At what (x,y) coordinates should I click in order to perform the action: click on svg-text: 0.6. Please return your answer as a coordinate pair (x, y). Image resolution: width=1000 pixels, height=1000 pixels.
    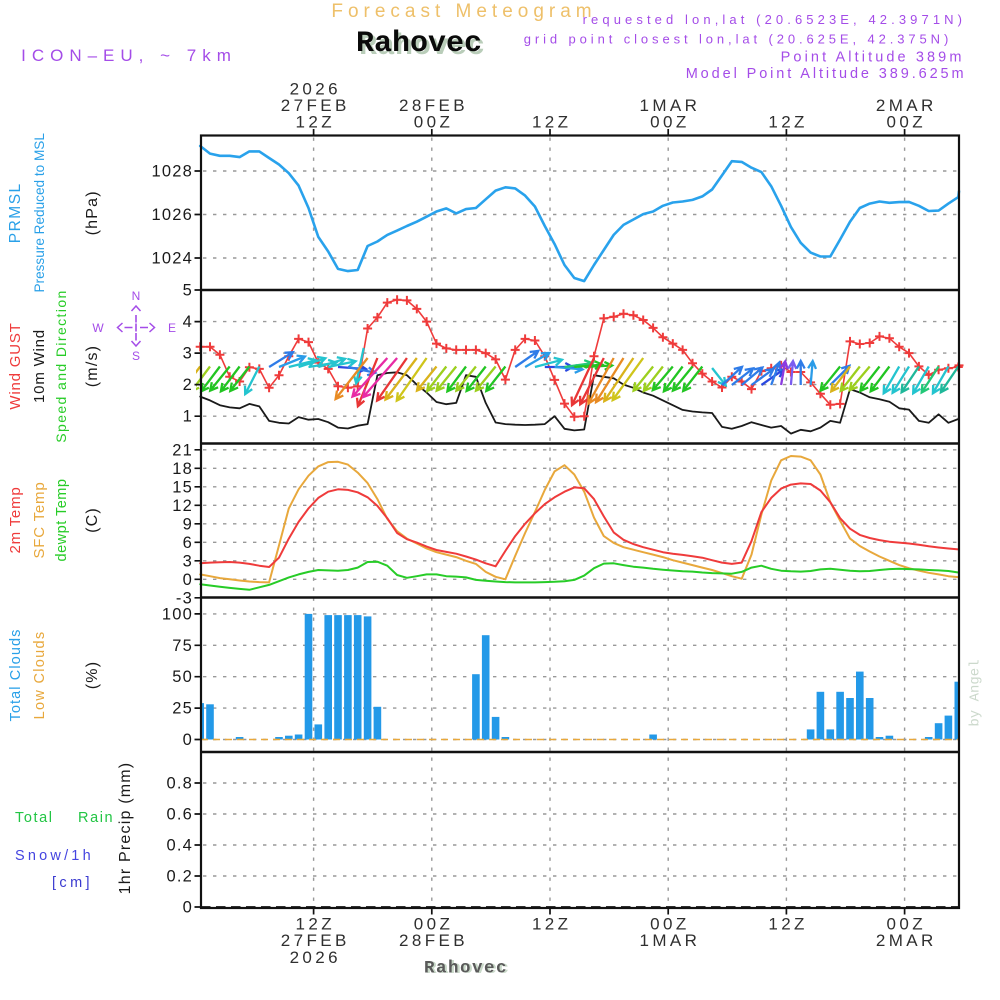
    Looking at the image, I should click on (179, 815).